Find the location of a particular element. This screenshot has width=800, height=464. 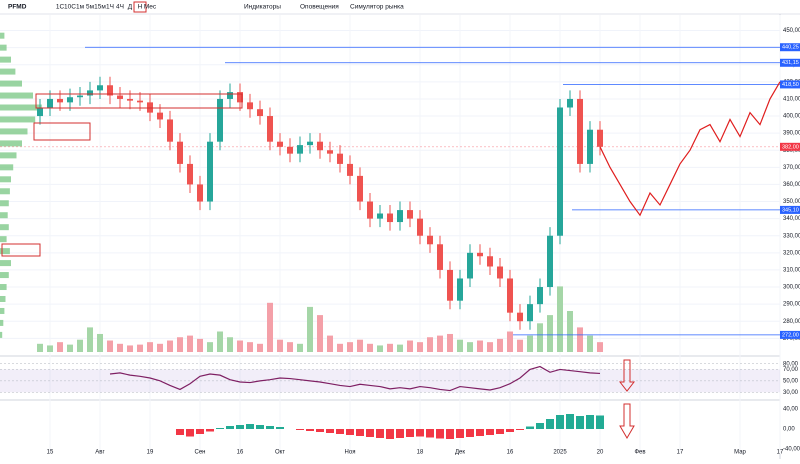

interval-button: 1С is located at coordinates (60, 7).